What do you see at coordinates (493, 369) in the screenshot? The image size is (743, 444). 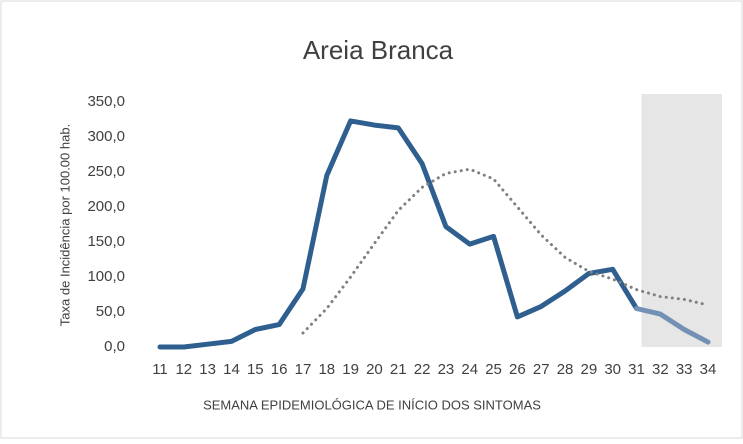 I see `x-tick-label: 25` at bounding box center [493, 369].